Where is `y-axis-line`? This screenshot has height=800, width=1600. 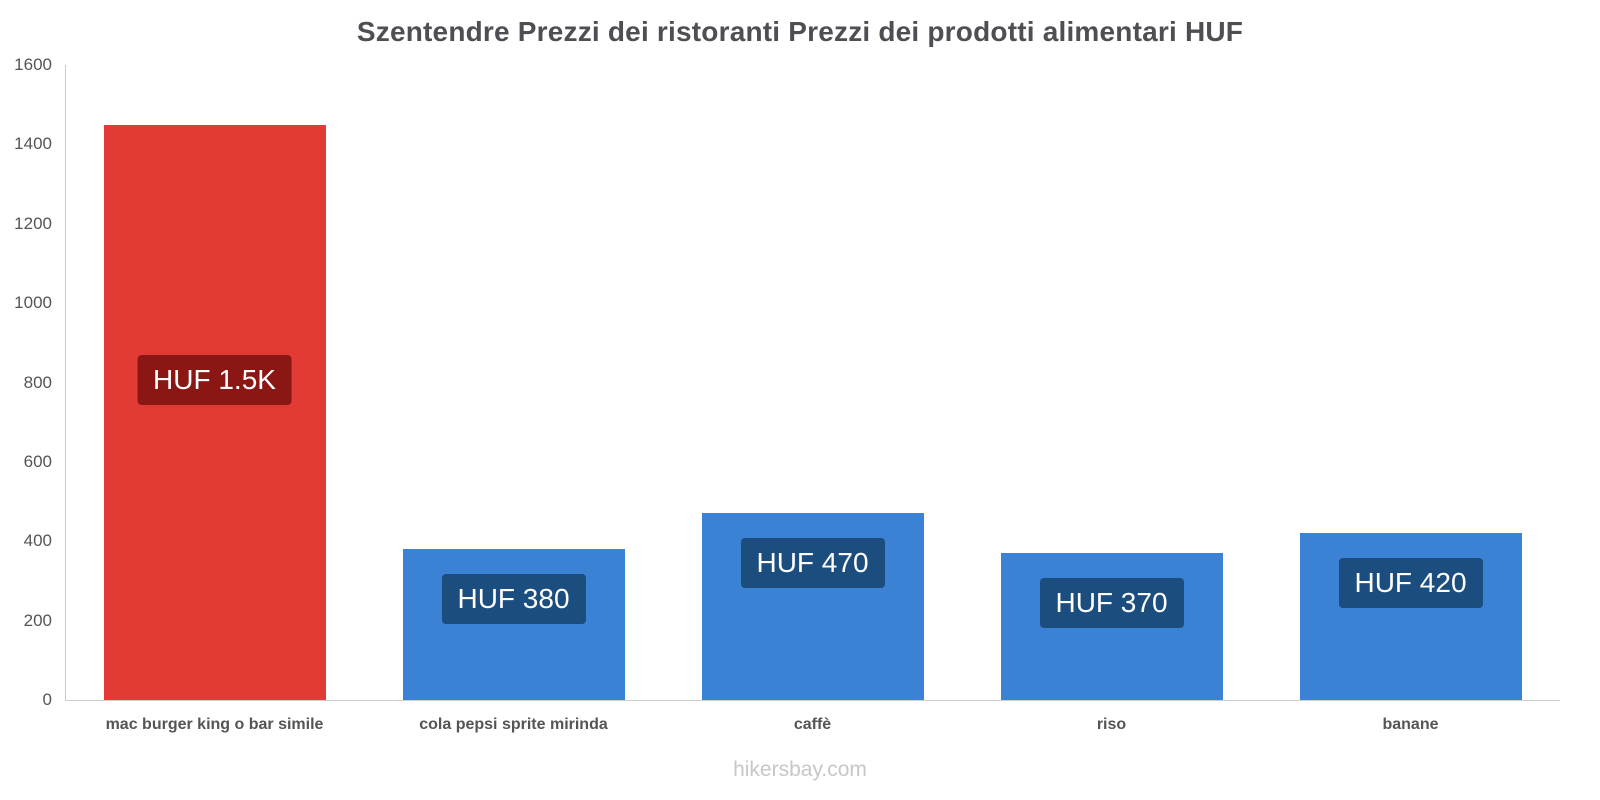 y-axis-line is located at coordinates (65, 382).